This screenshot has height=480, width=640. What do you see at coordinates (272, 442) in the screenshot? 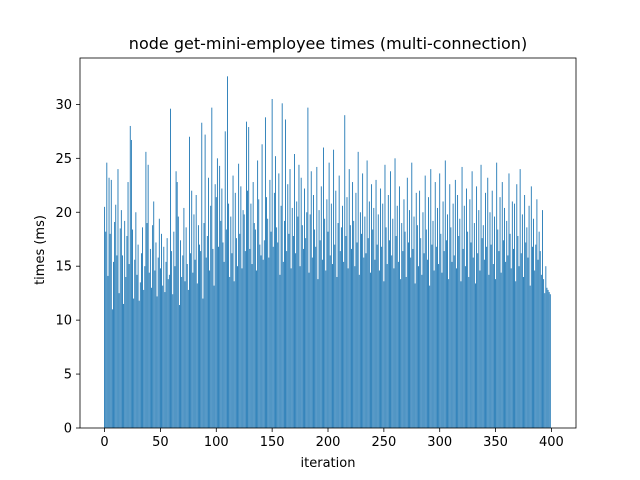
I see `x-tick-label: 150` at bounding box center [272, 442].